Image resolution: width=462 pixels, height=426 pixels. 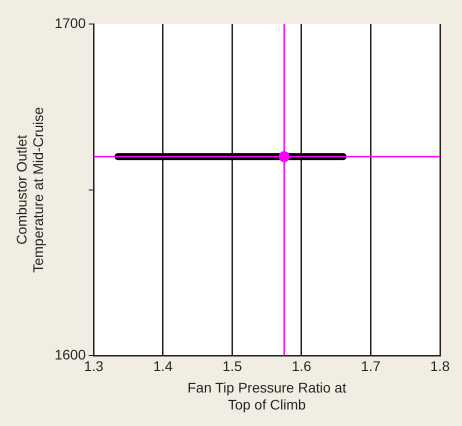 What do you see at coordinates (266, 396) in the screenshot?
I see `x-axis-title: Fan Tip Pressure Ratio at Top of Climb` at bounding box center [266, 396].